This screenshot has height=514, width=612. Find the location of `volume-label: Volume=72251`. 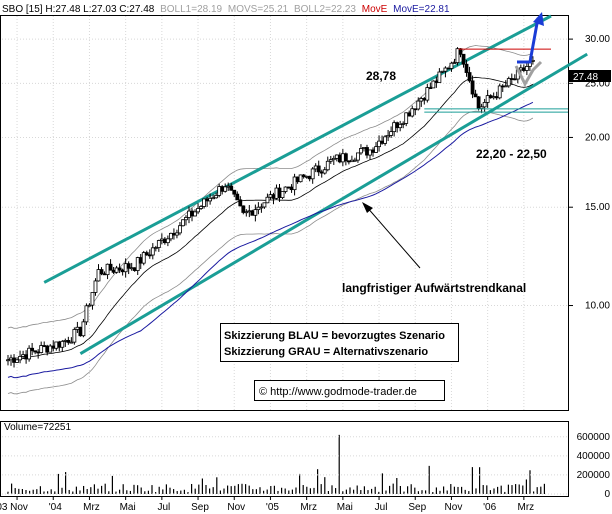

volume-label: Volume=72251 is located at coordinates (37, 427).